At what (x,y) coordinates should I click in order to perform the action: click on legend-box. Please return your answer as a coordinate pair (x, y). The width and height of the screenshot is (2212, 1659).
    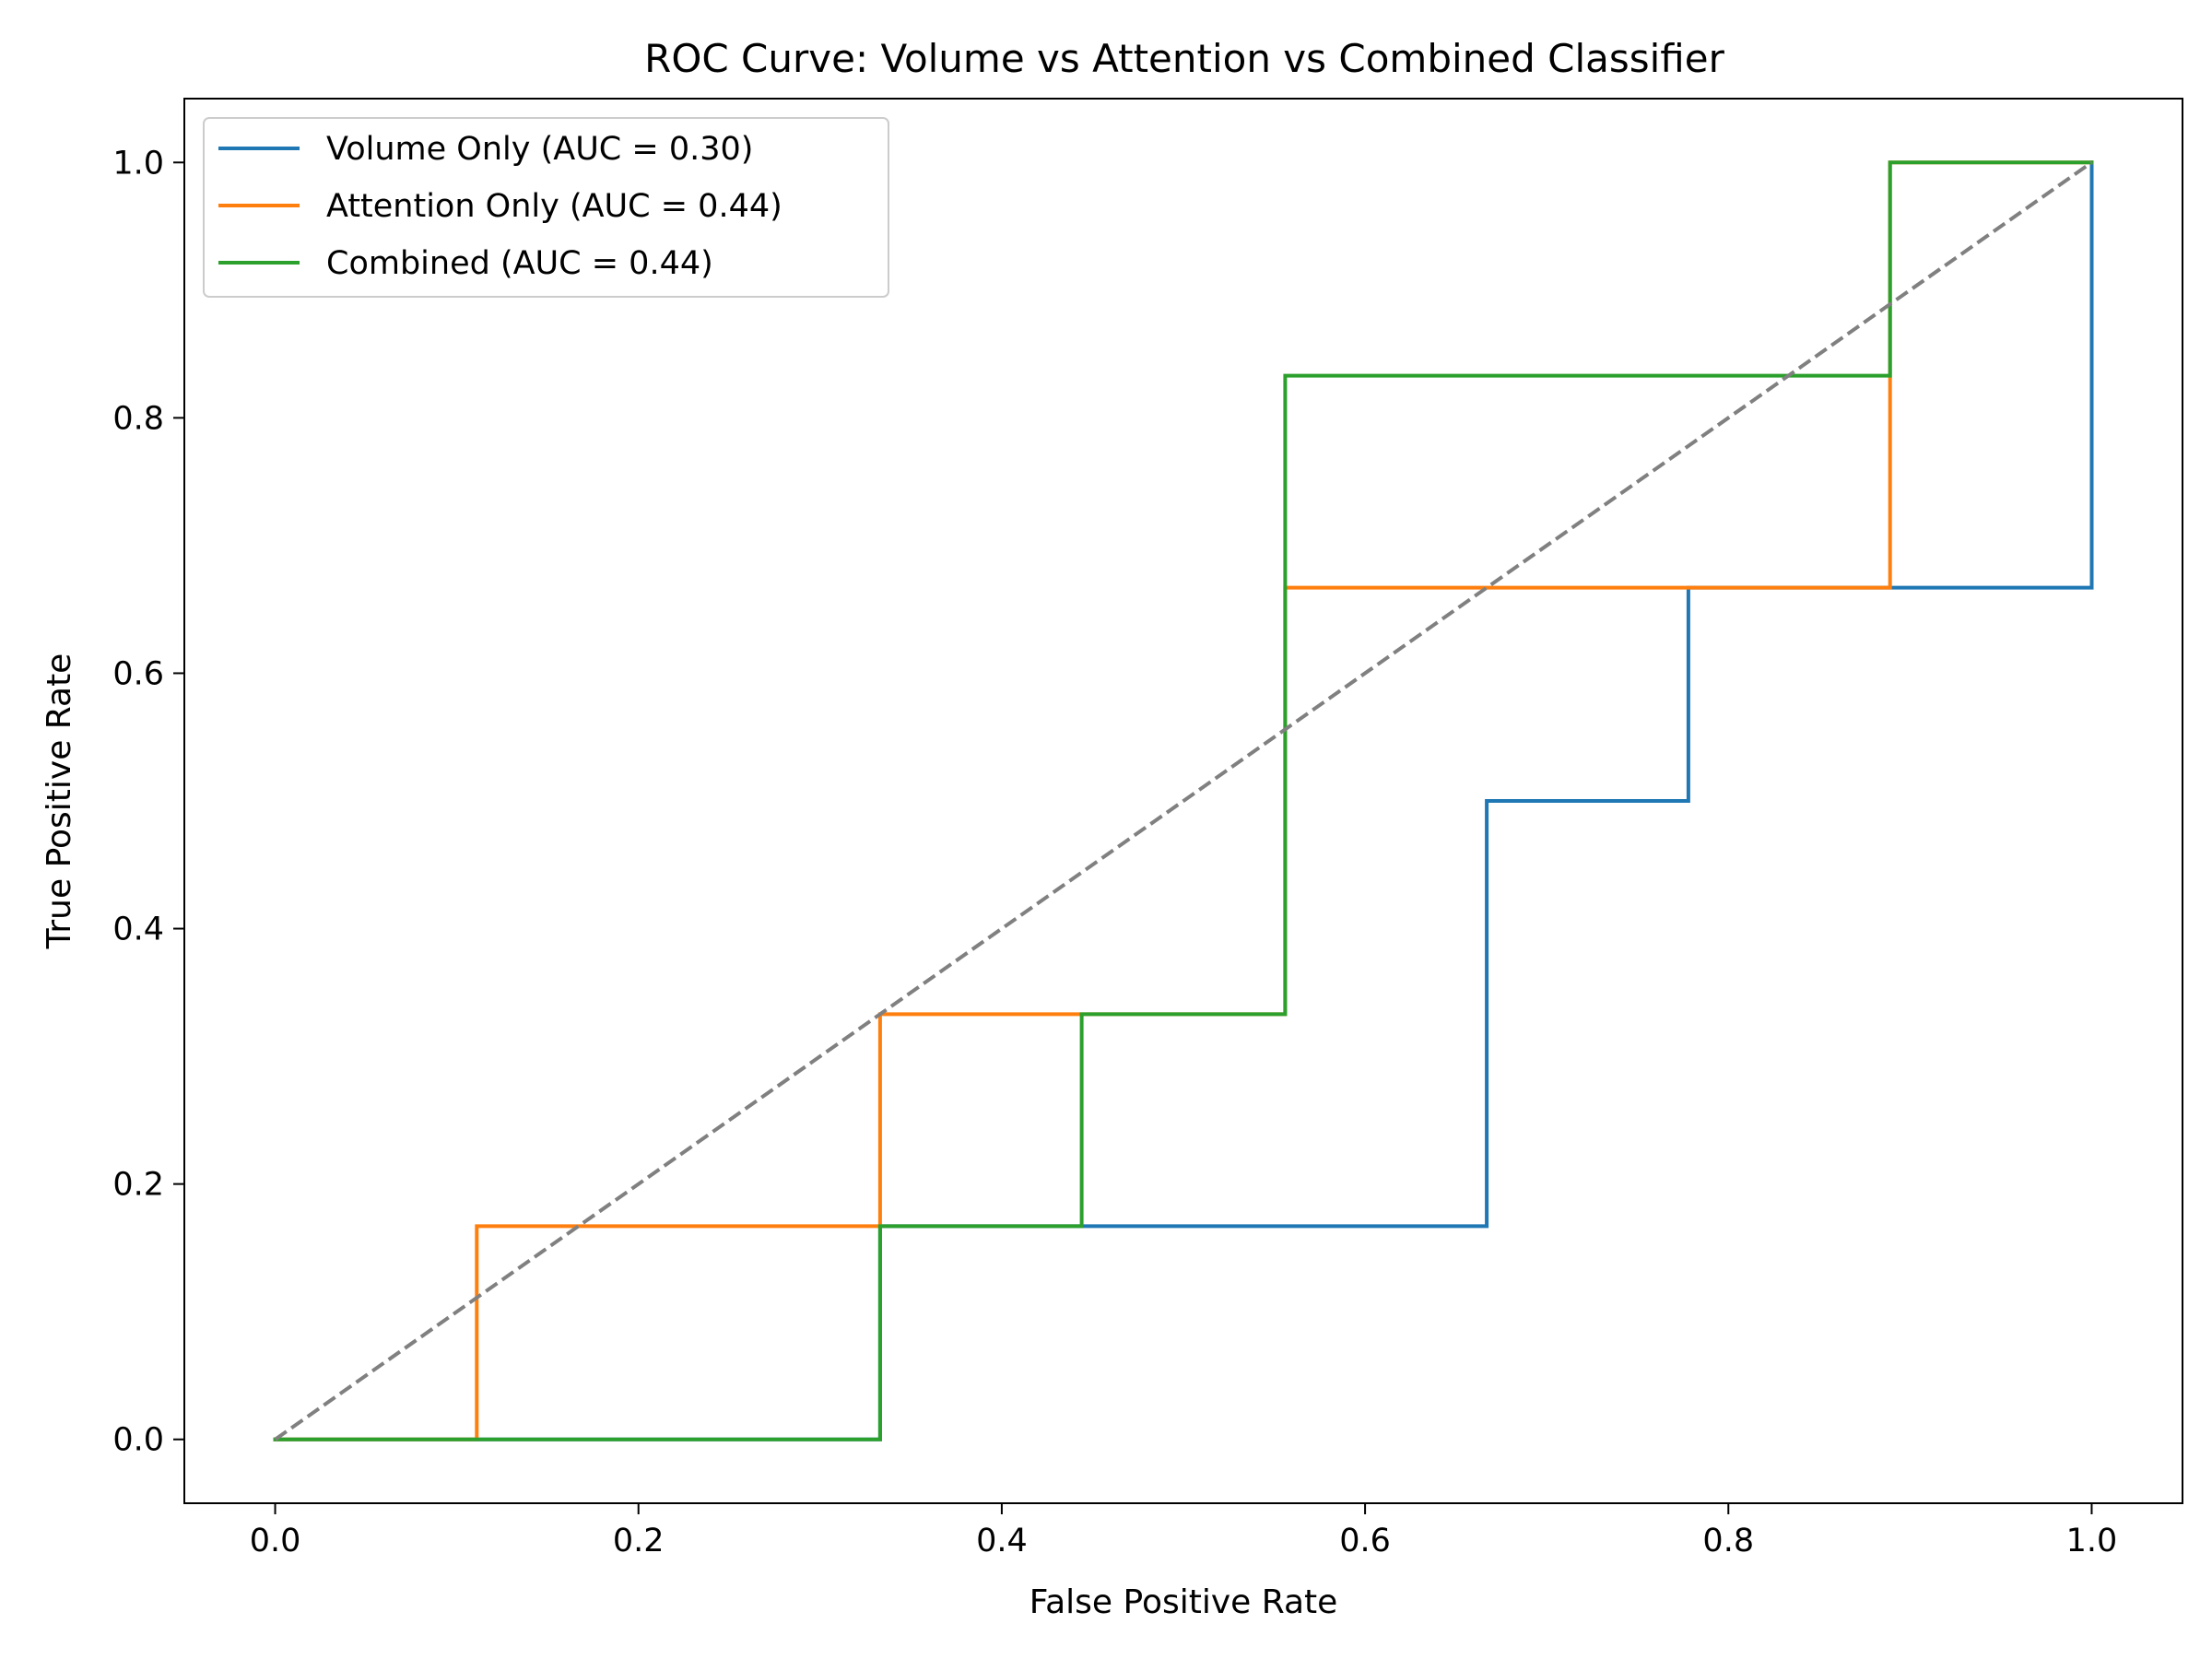
    Looking at the image, I should click on (546, 207).